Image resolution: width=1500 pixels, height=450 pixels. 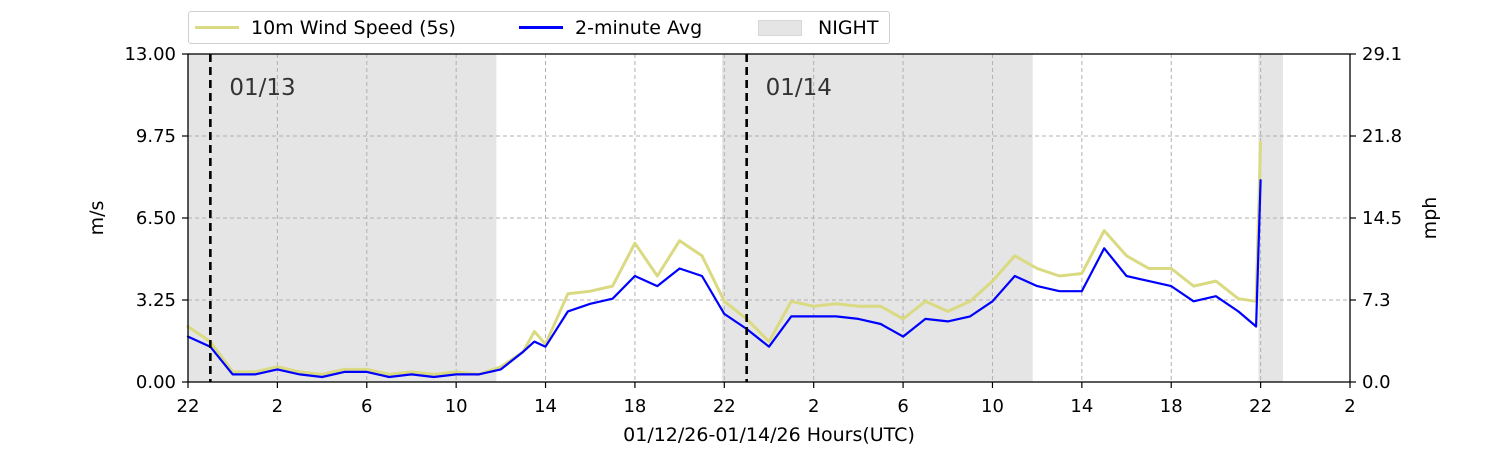 I want to click on y-tick-label-left-4: 13.00, so click(x=150, y=54).